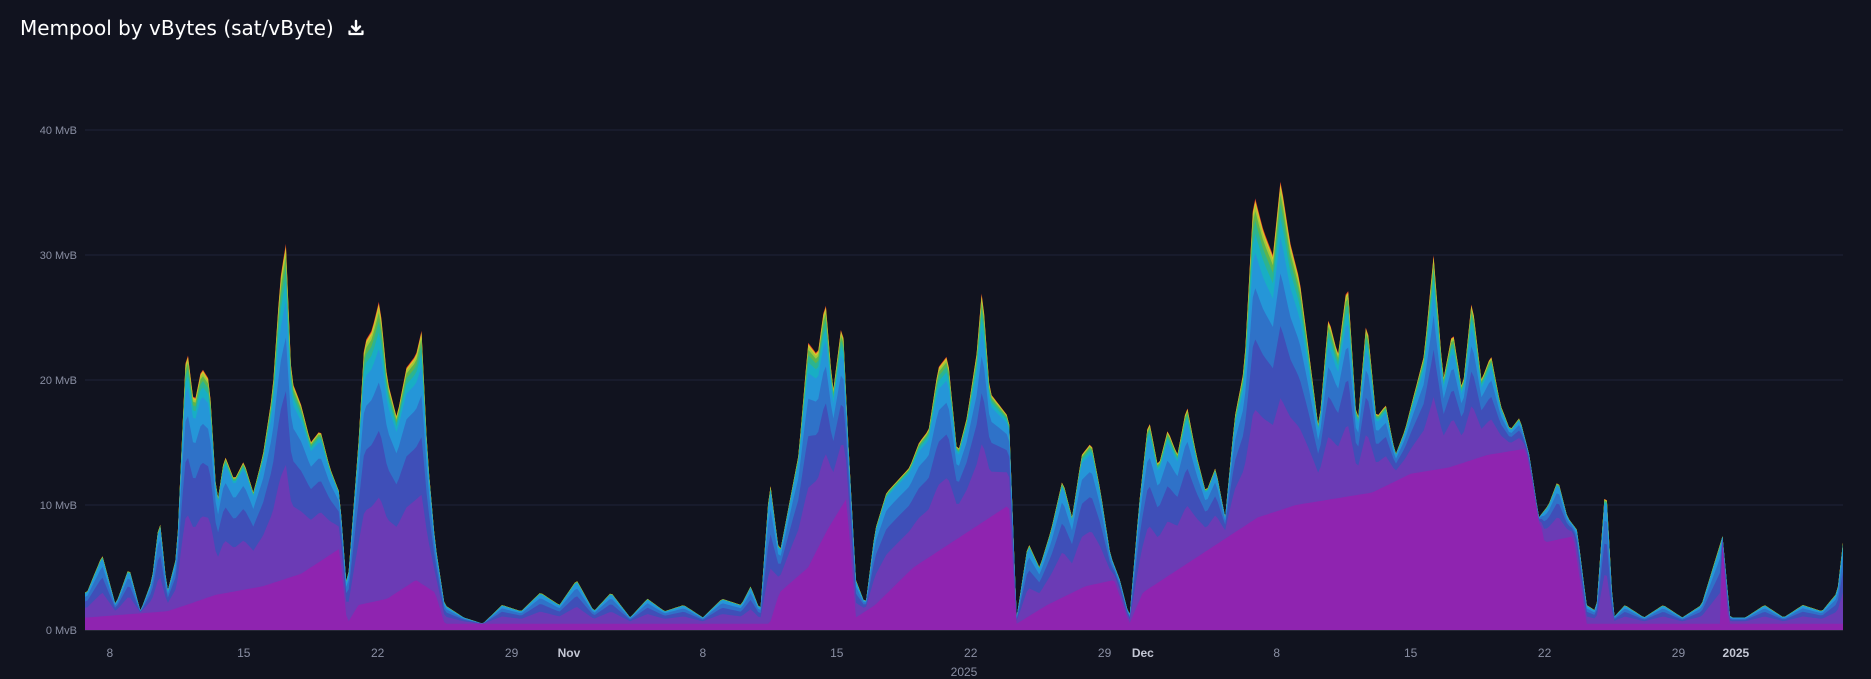 This screenshot has height=679, width=1871. I want to click on x-tick-label: 2025, so click(1736, 653).